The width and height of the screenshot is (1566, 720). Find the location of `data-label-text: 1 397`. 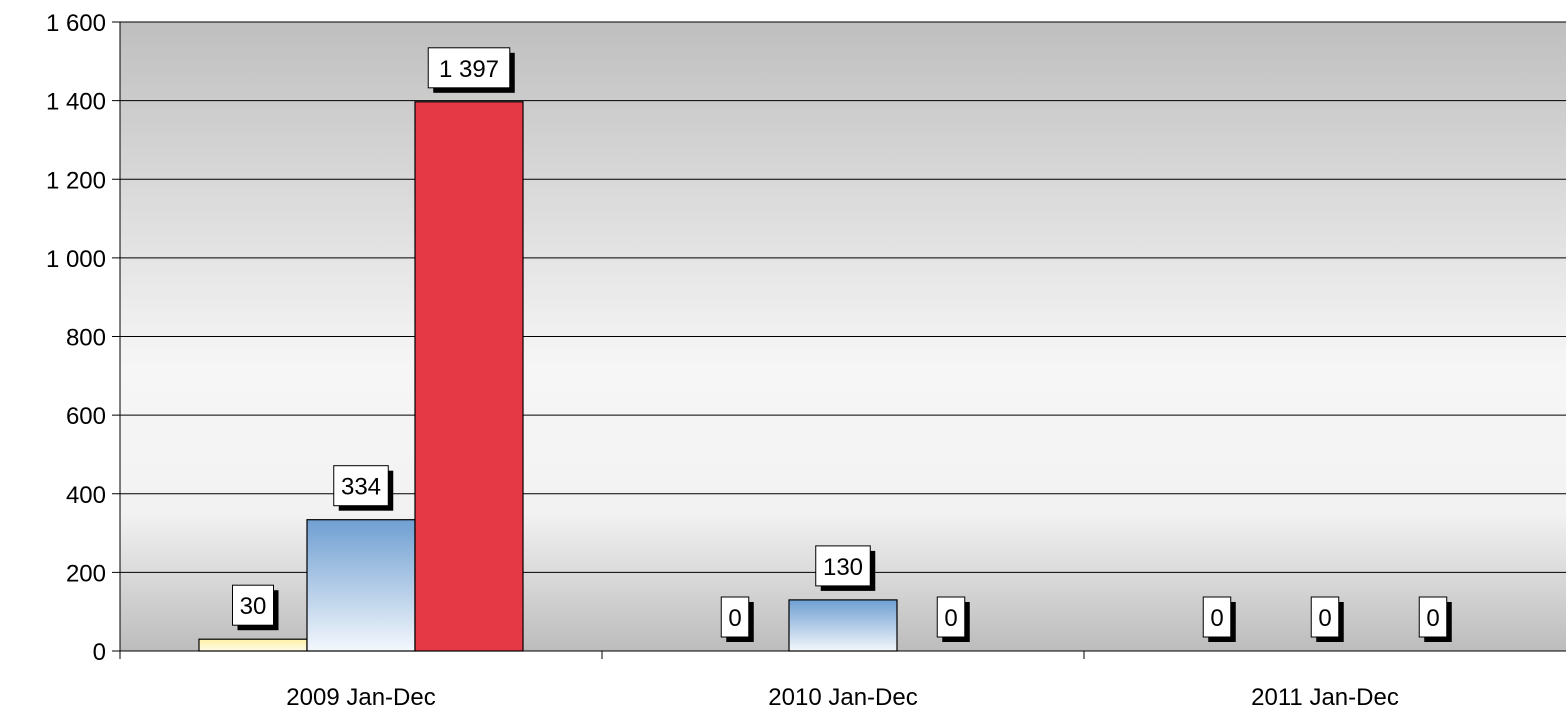

data-label-text: 1 397 is located at coordinates (469, 69).